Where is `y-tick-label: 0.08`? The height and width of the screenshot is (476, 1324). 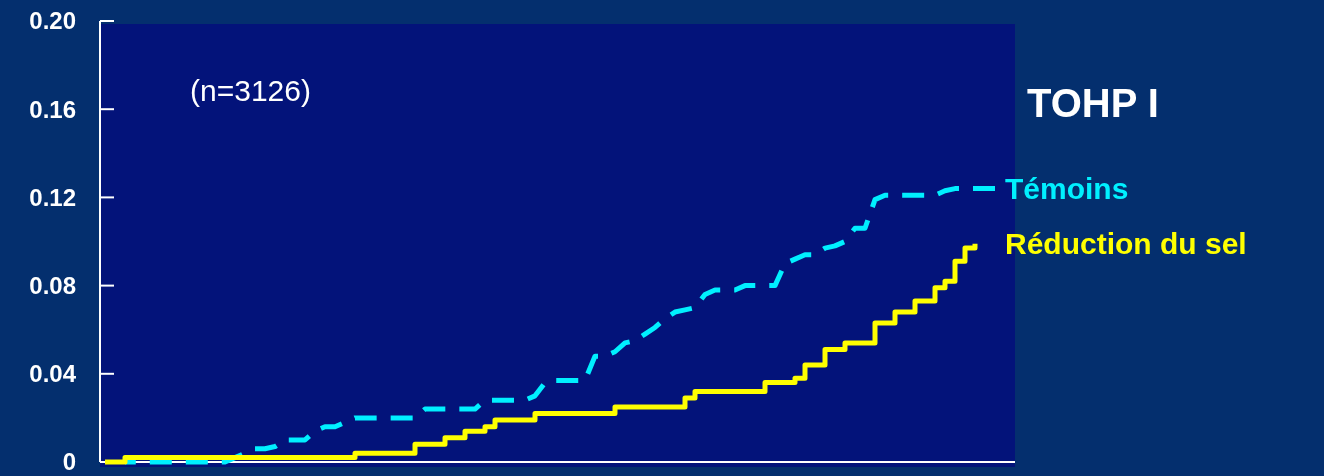
y-tick-label: 0.08 is located at coordinates (52, 285).